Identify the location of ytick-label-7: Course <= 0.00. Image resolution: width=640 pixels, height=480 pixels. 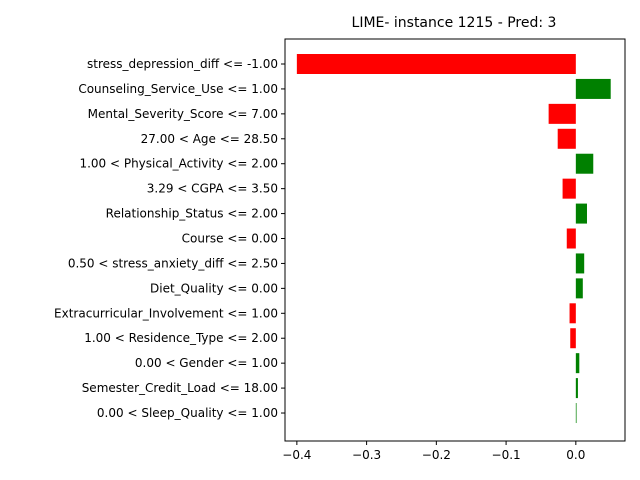
(230, 239).